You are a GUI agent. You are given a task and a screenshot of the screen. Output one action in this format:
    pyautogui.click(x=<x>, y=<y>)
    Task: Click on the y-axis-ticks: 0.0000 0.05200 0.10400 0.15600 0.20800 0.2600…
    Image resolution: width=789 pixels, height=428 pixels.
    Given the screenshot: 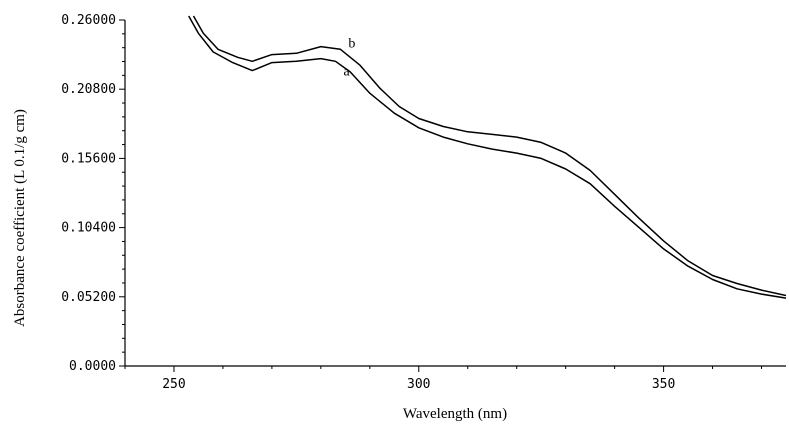 What is the action you would take?
    pyautogui.click(x=93, y=193)
    